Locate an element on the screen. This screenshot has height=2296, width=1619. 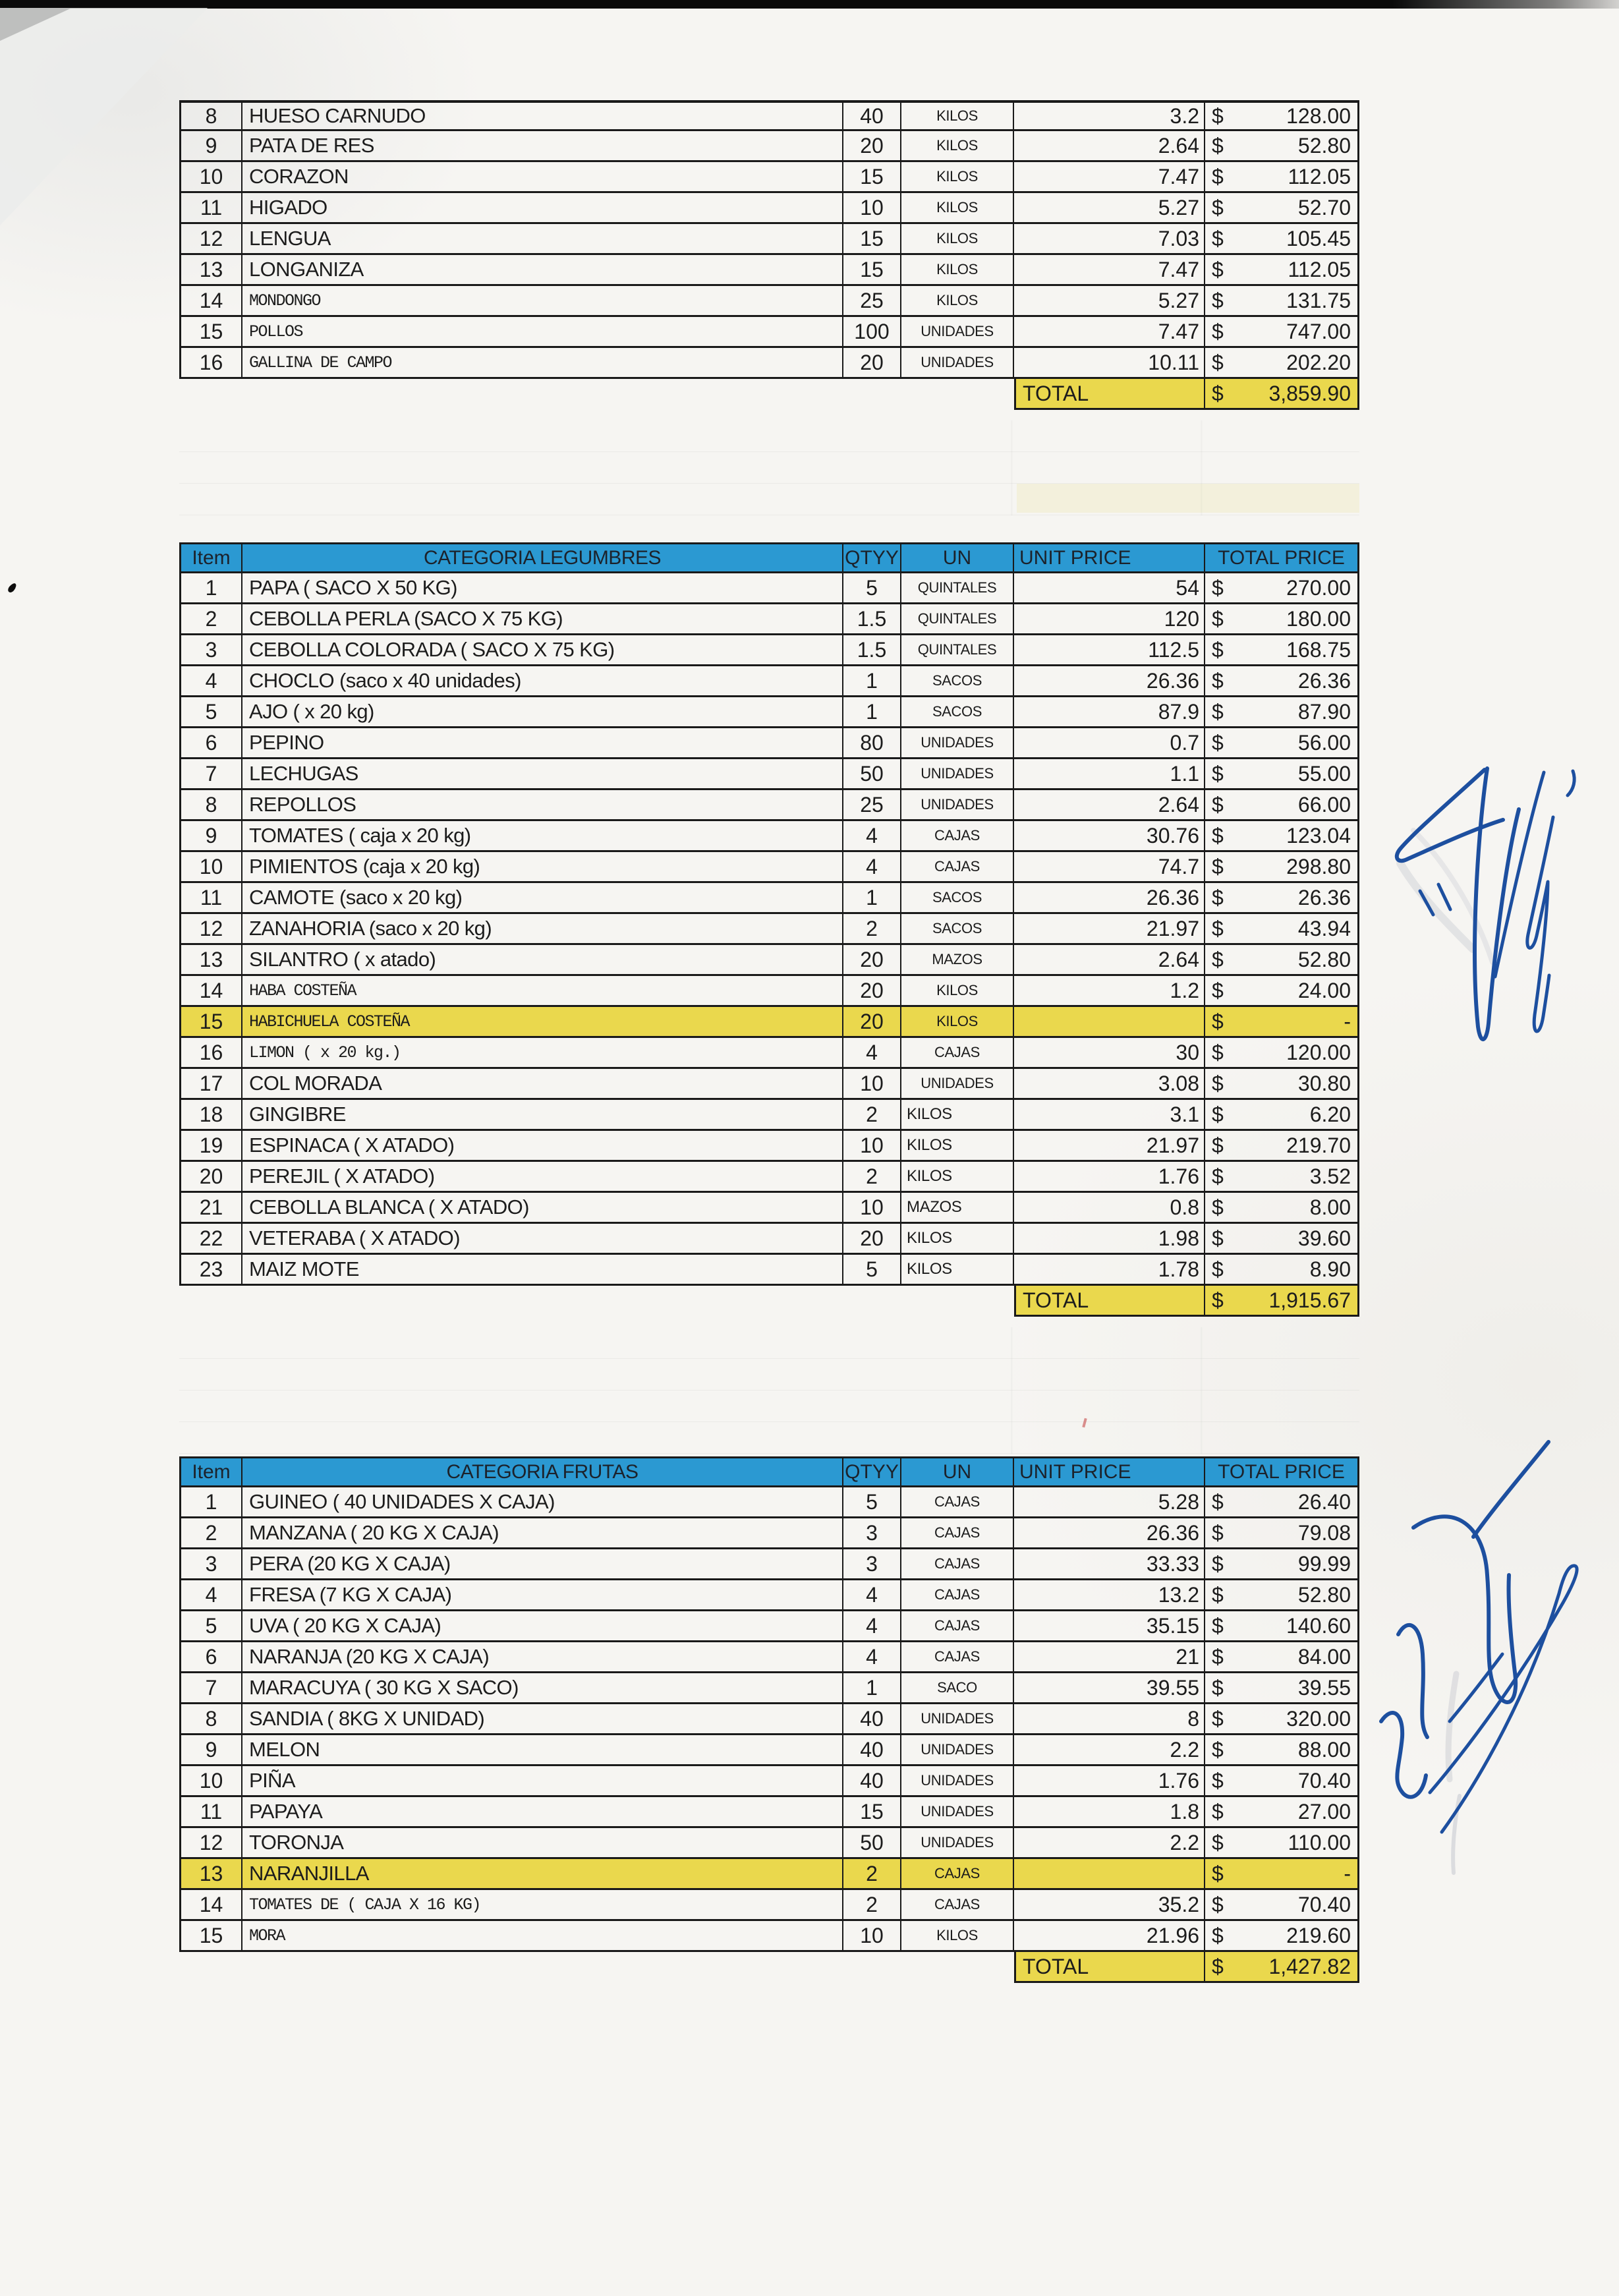
header-total-price: TOTAL PRICE is located at coordinates (1282, 1471).